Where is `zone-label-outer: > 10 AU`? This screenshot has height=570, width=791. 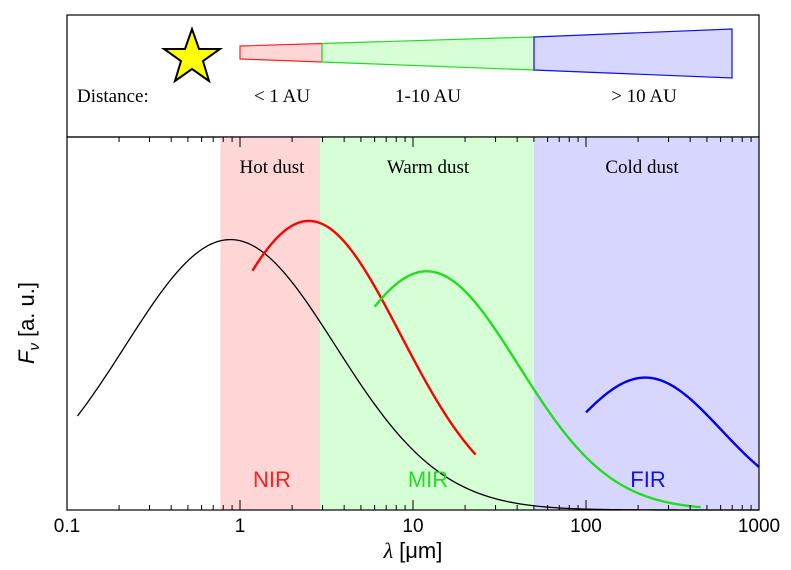
zone-label-outer: > 10 AU is located at coordinates (644, 96).